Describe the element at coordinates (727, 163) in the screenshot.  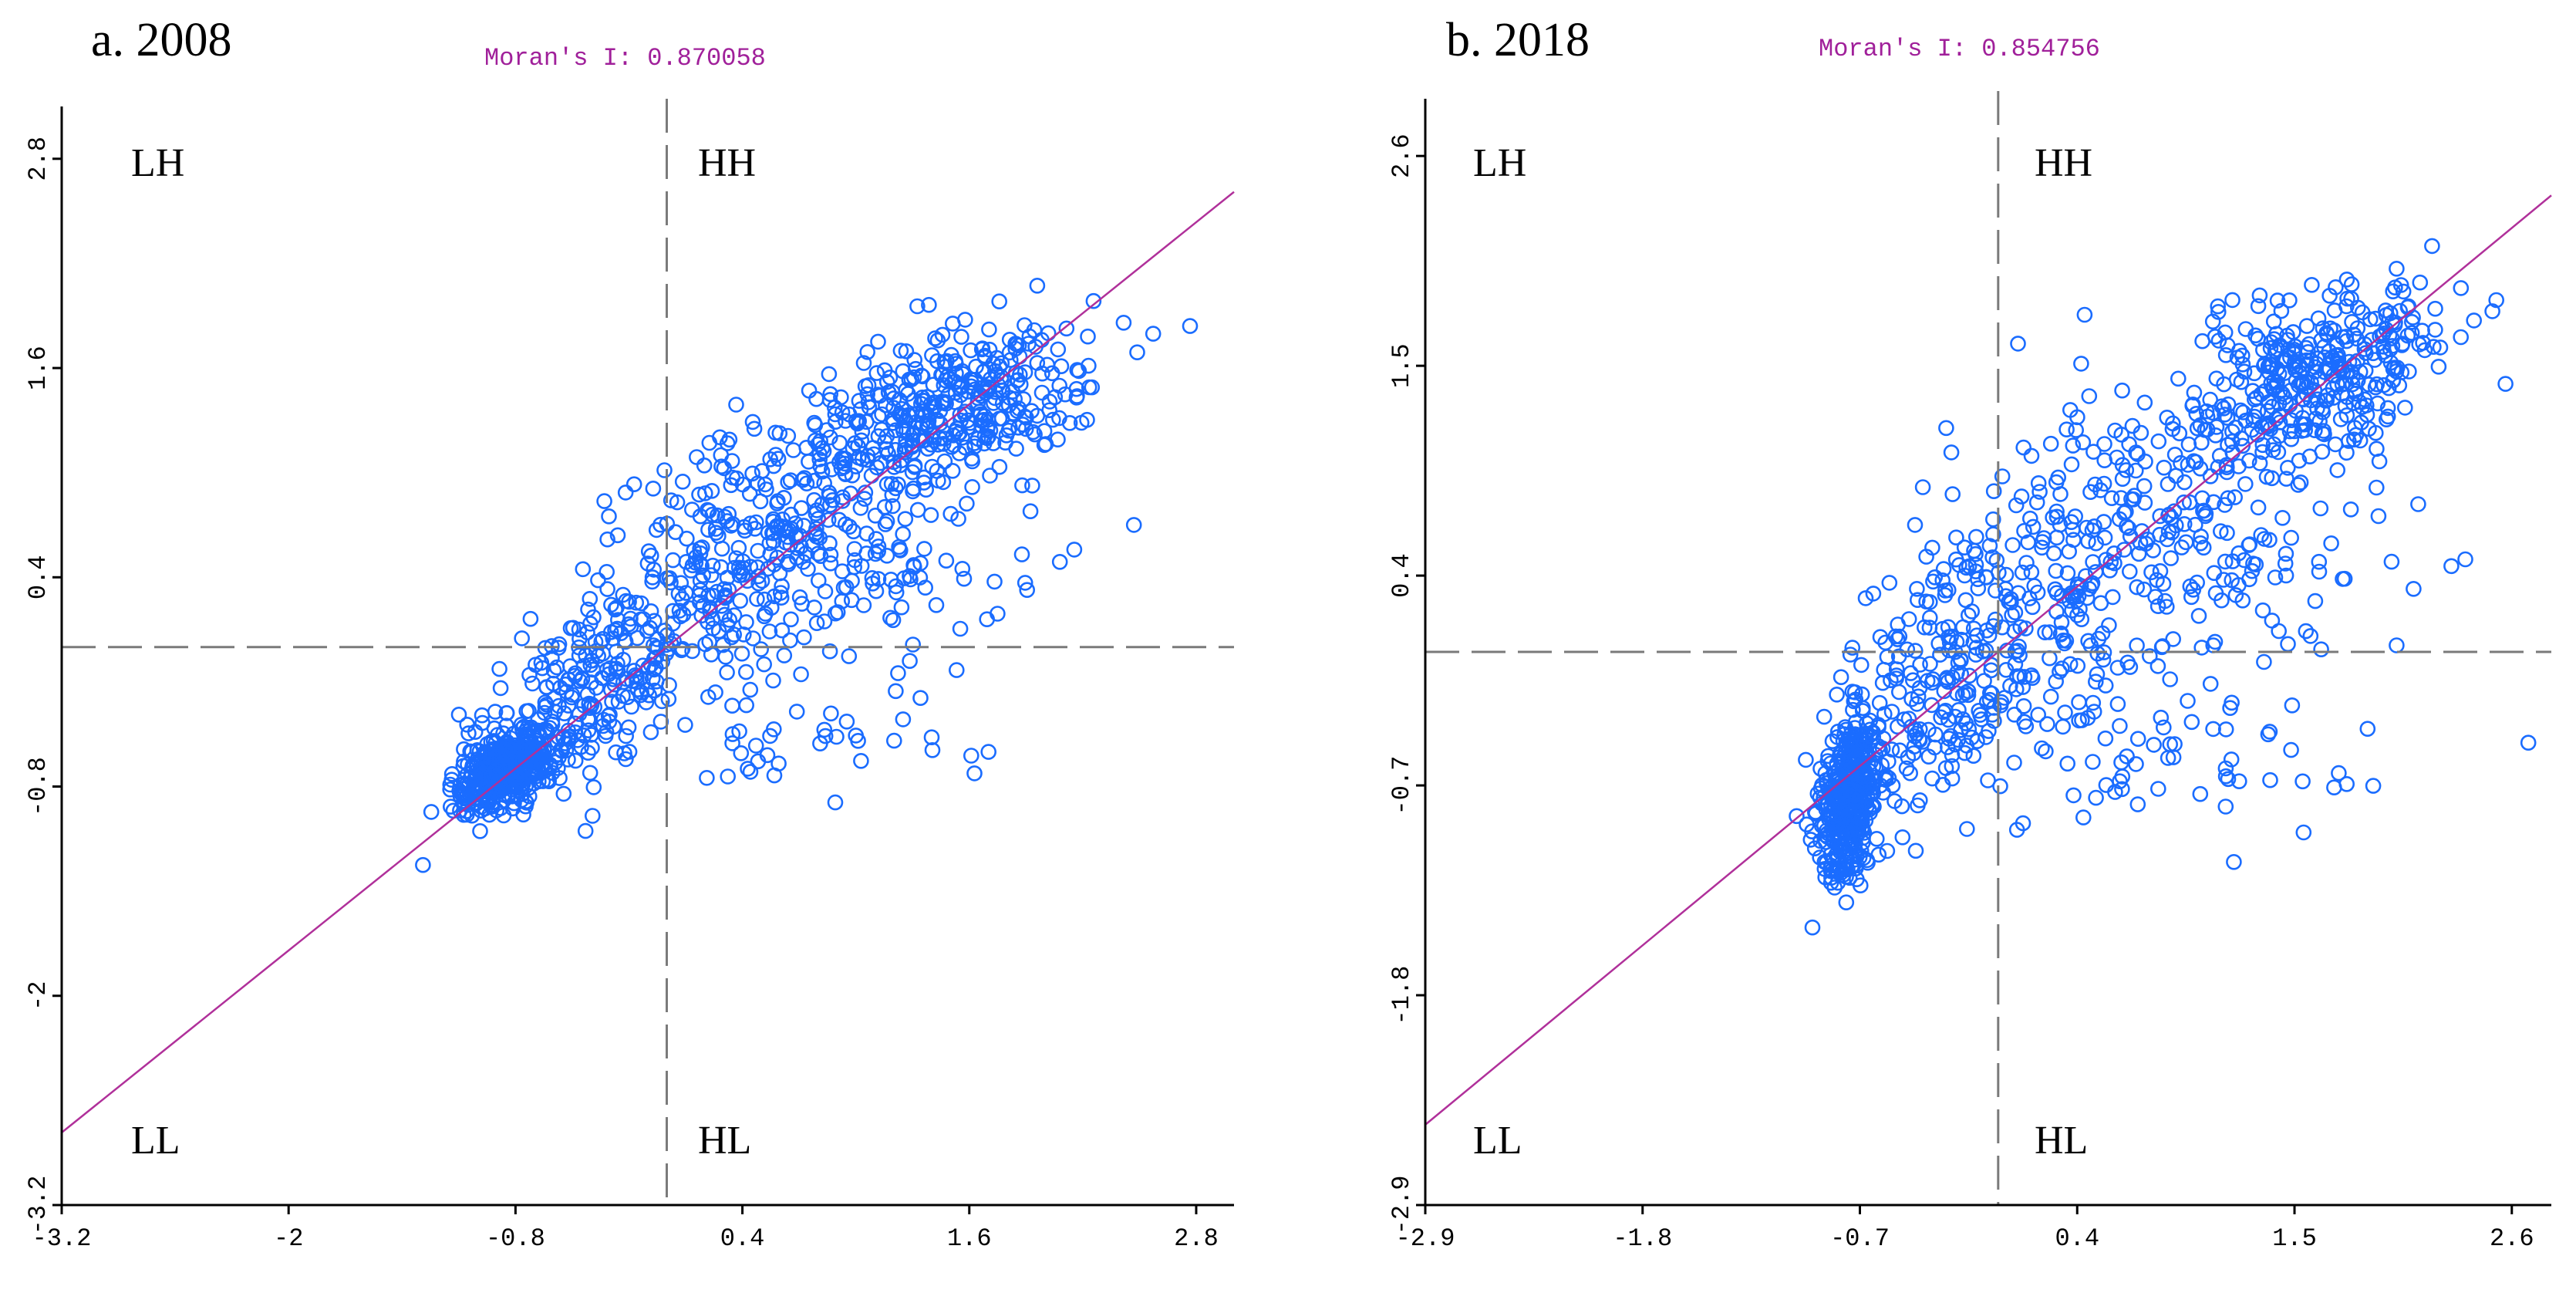
I see `quadrant-label-hh-2008: HH` at that location.